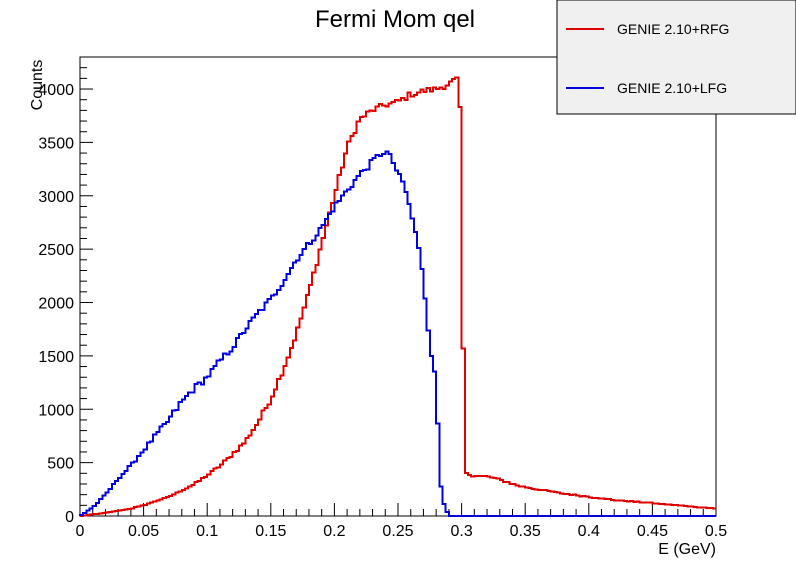 Image resolution: width=796 pixels, height=574 pixels. Describe the element at coordinates (60, 464) in the screenshot. I see `y-tick-label: 500` at that location.